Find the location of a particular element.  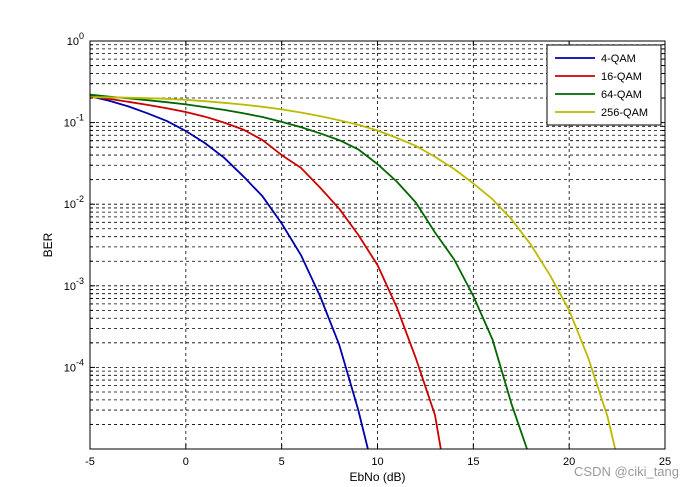

x-axis-label: EbNo (dB) is located at coordinates (377, 477).